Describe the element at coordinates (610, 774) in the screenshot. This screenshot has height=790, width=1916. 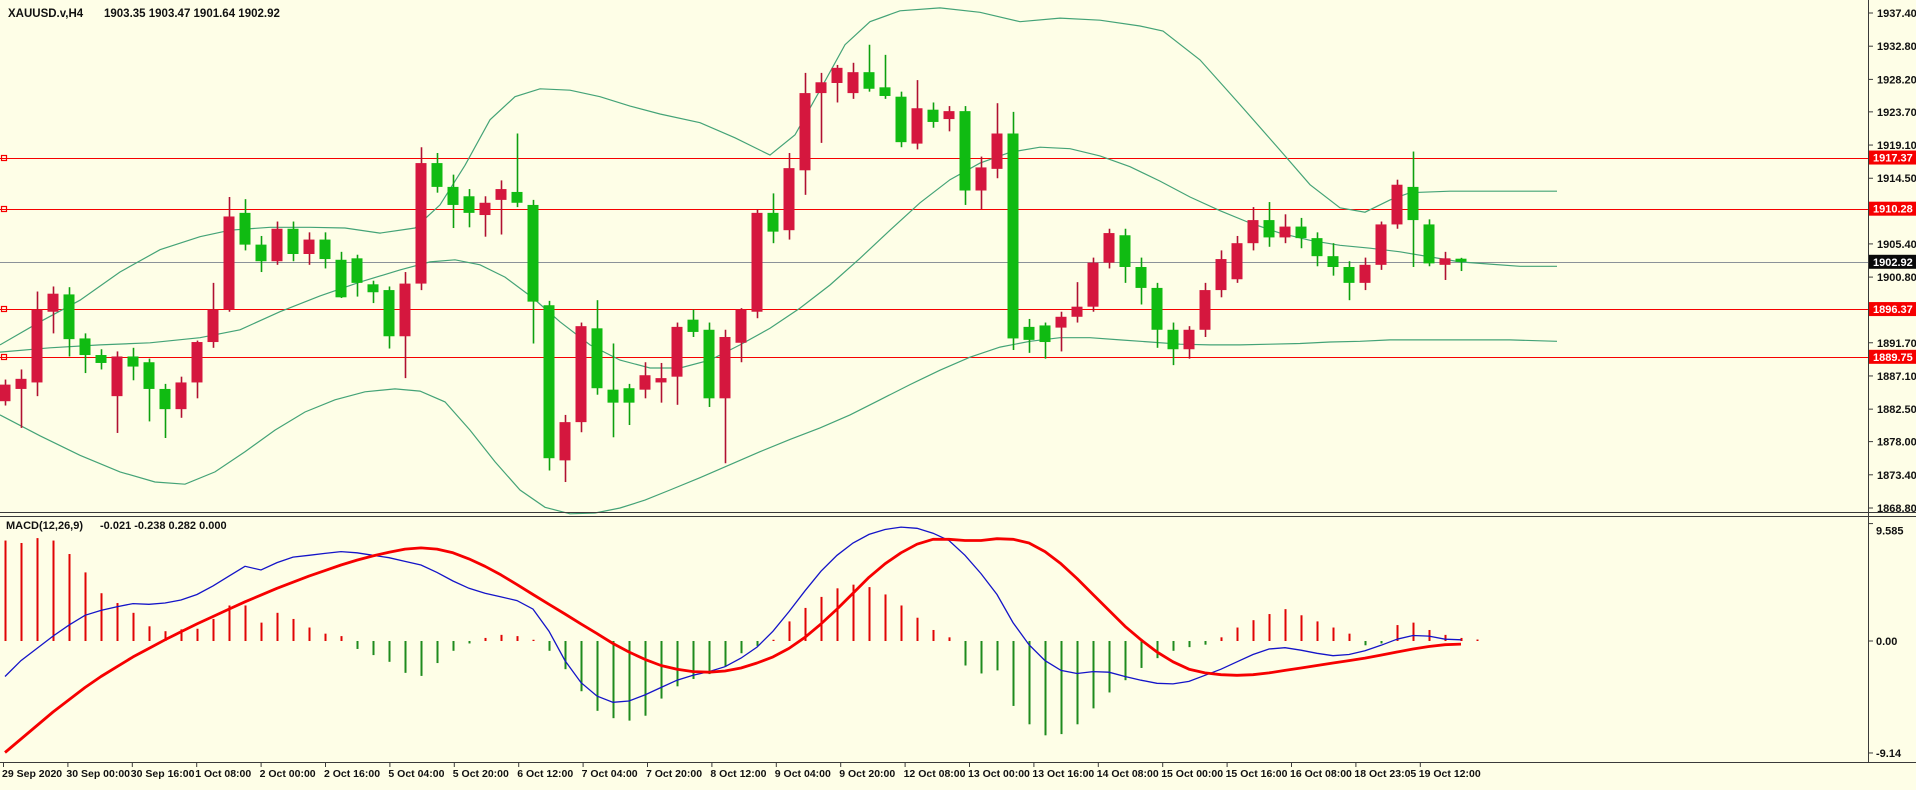
I see `time-tick-label: 7 Oct 04:00` at that location.